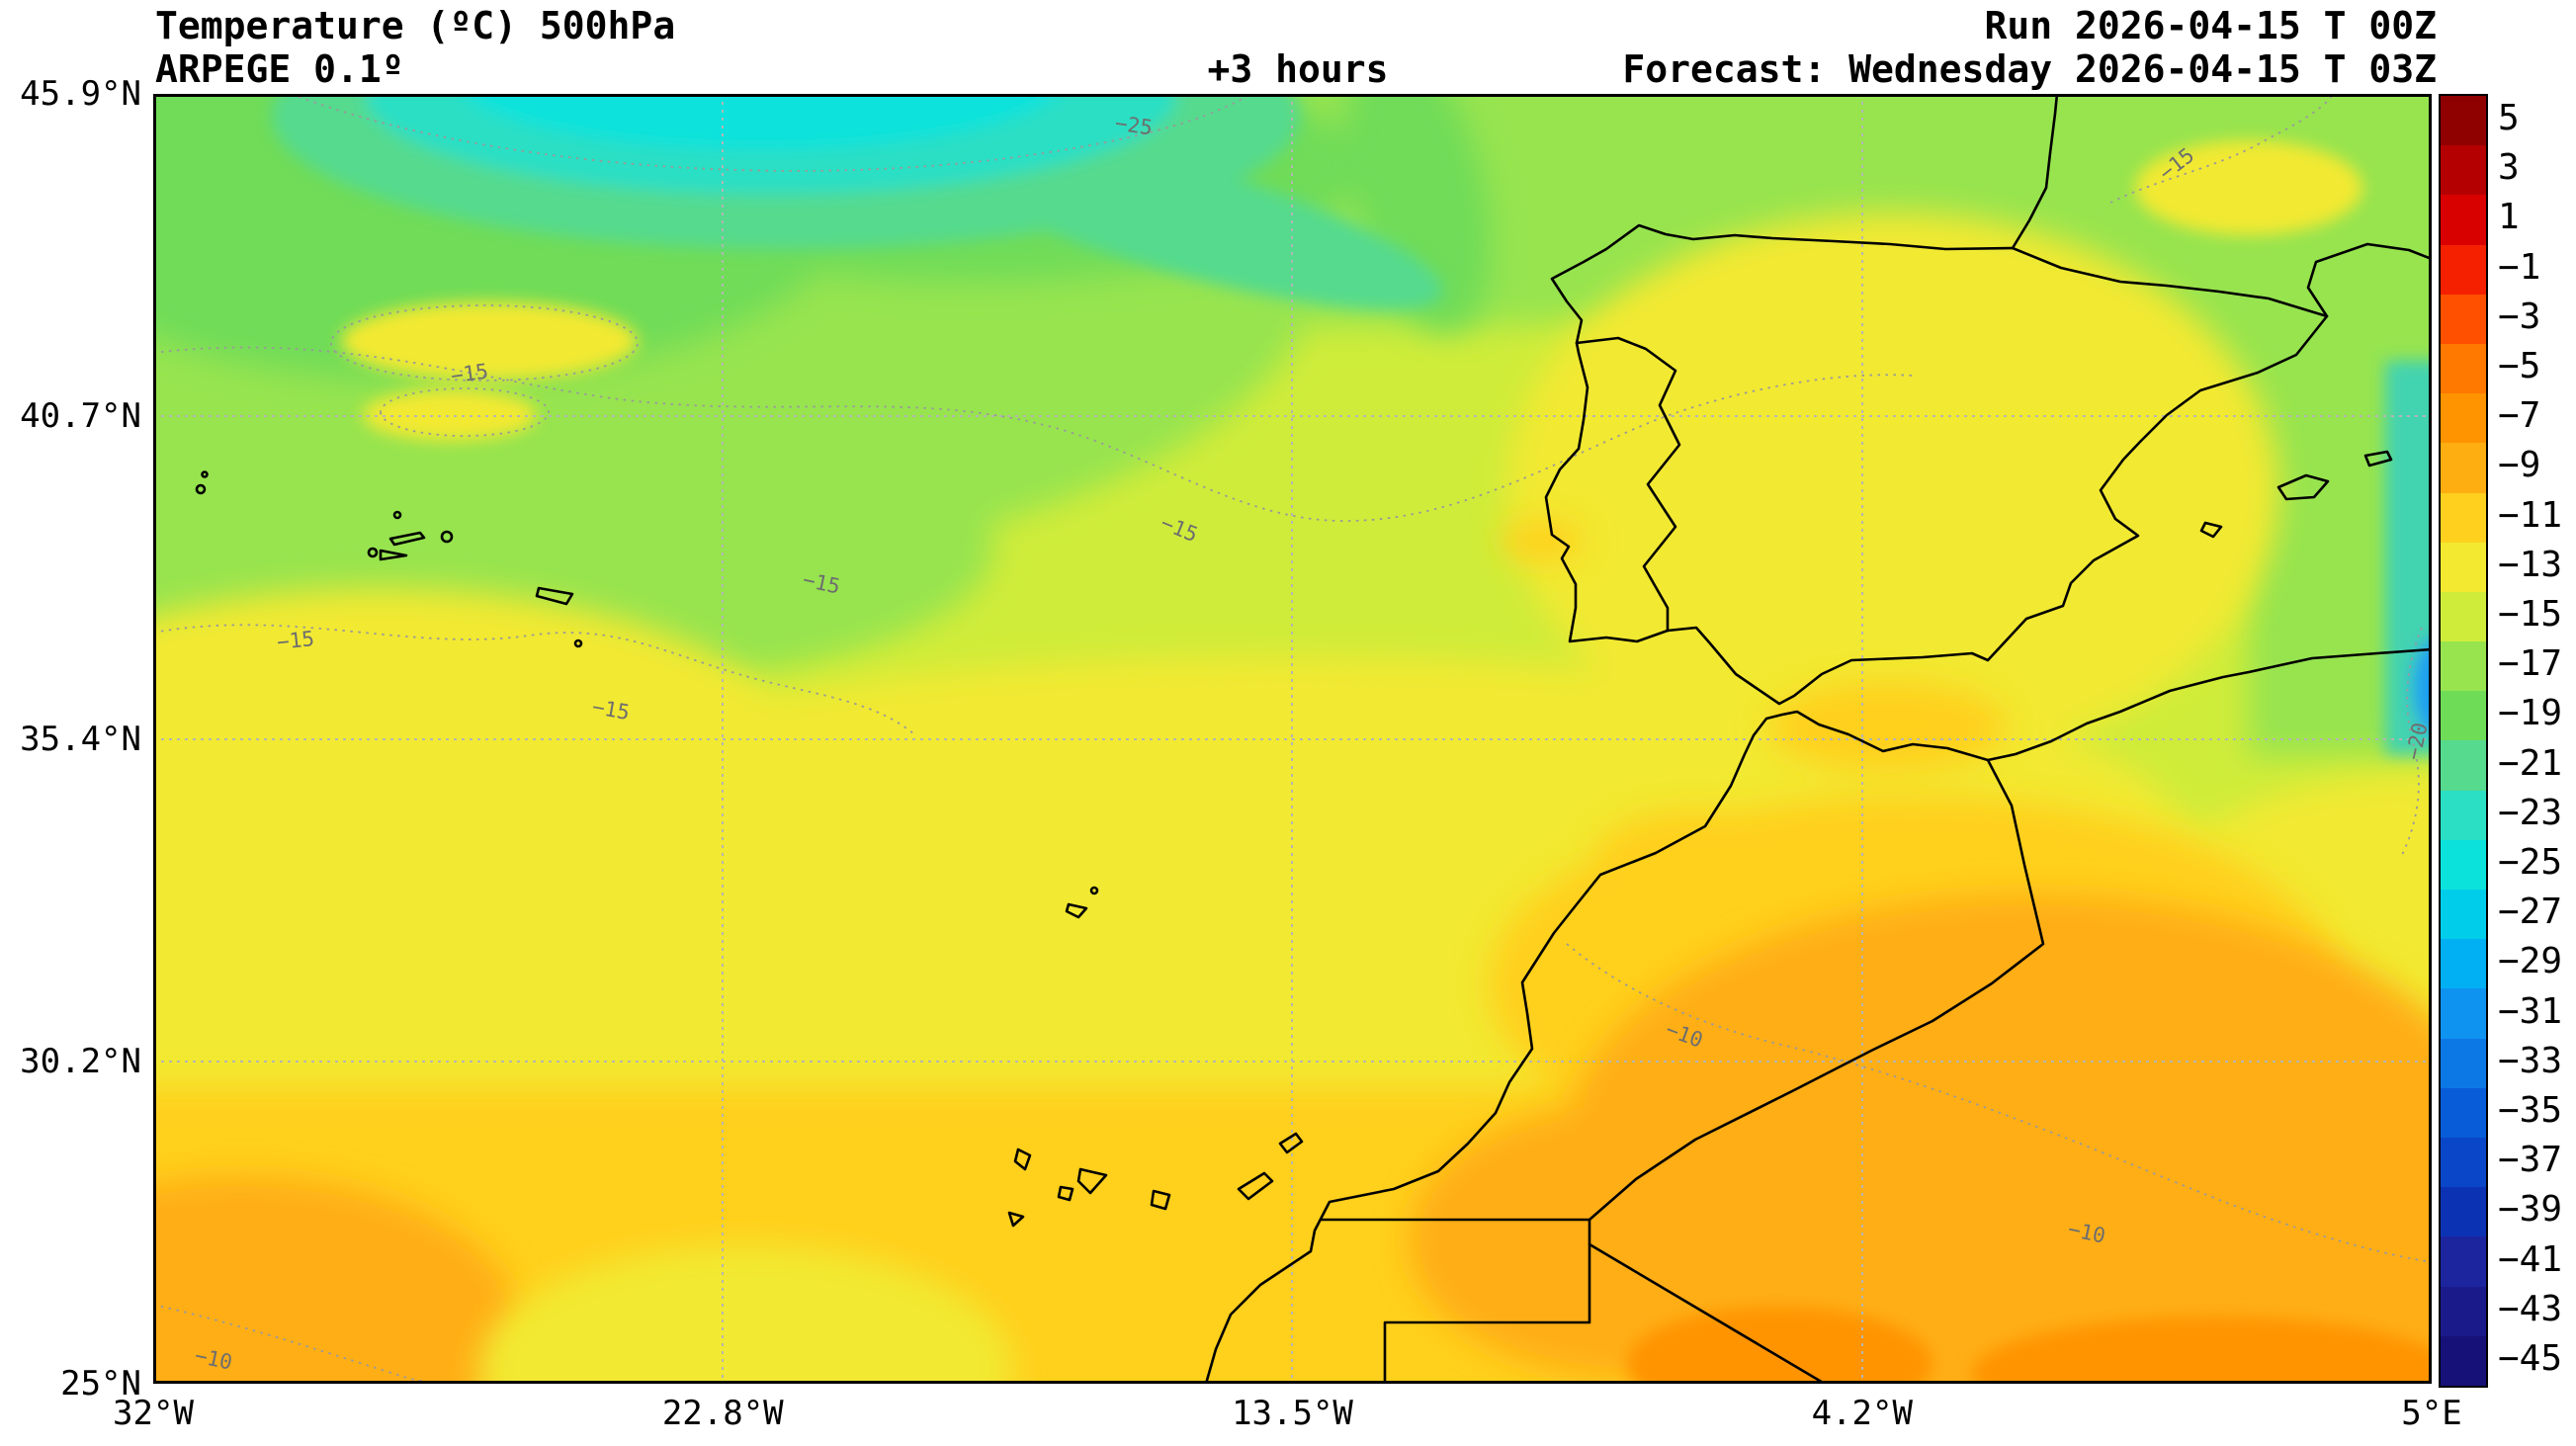 This screenshot has width=2576, height=1446. I want to click on colorbar-tick-label: 3, so click(2509, 168).